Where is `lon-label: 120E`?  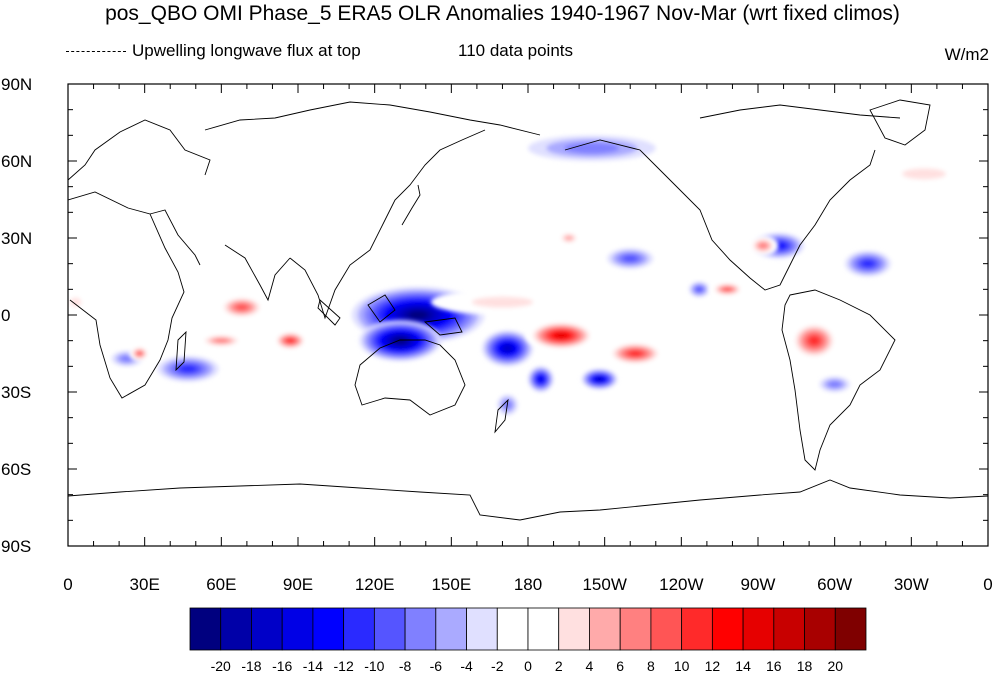
lon-label: 120E is located at coordinates (375, 584).